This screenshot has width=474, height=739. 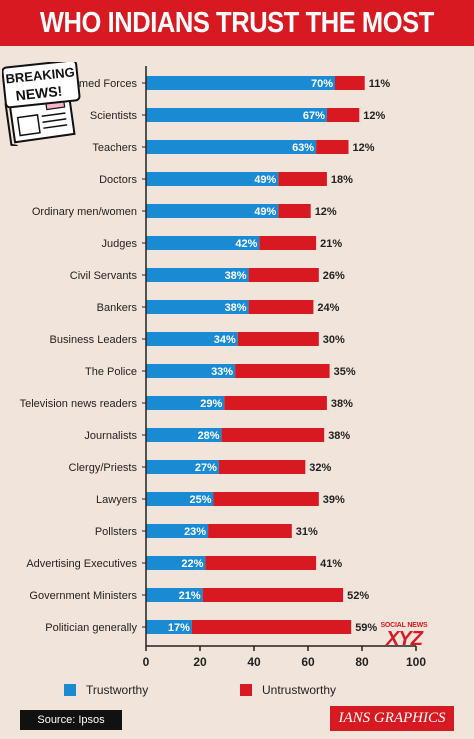 I want to click on watermark-top: SOCIAL NEWS, so click(x=404, y=625).